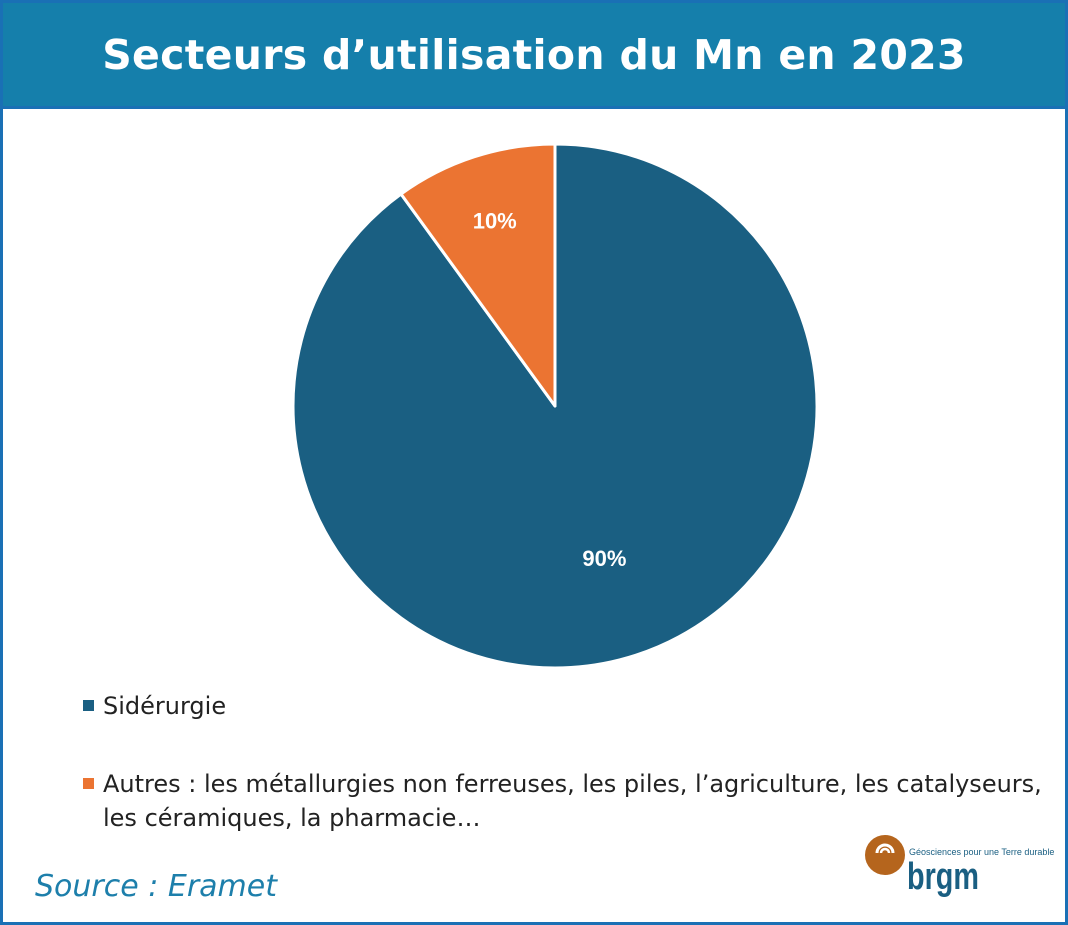 This screenshot has height=925, width=1068. I want to click on source-note: Source : Eramet, so click(156, 886).